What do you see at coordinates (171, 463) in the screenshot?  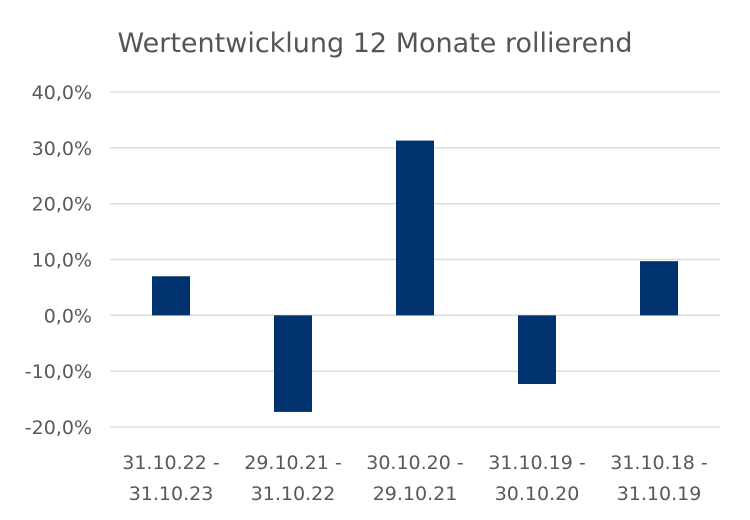 I see `x-tick-label: 31.10.22 -` at bounding box center [171, 463].